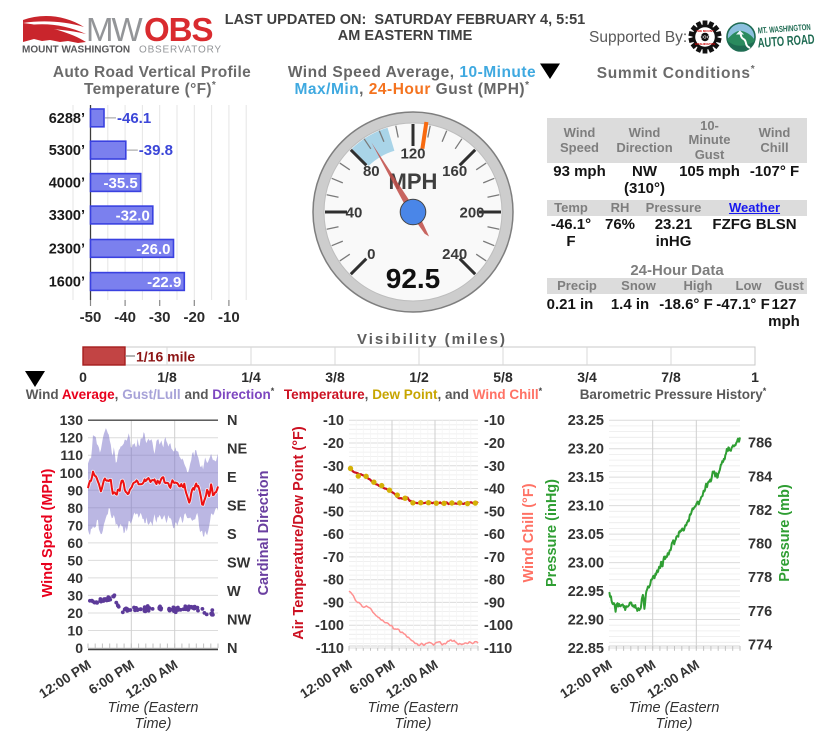 This screenshot has width=817, height=732. I want to click on svg-text: COG, so click(706, 36).